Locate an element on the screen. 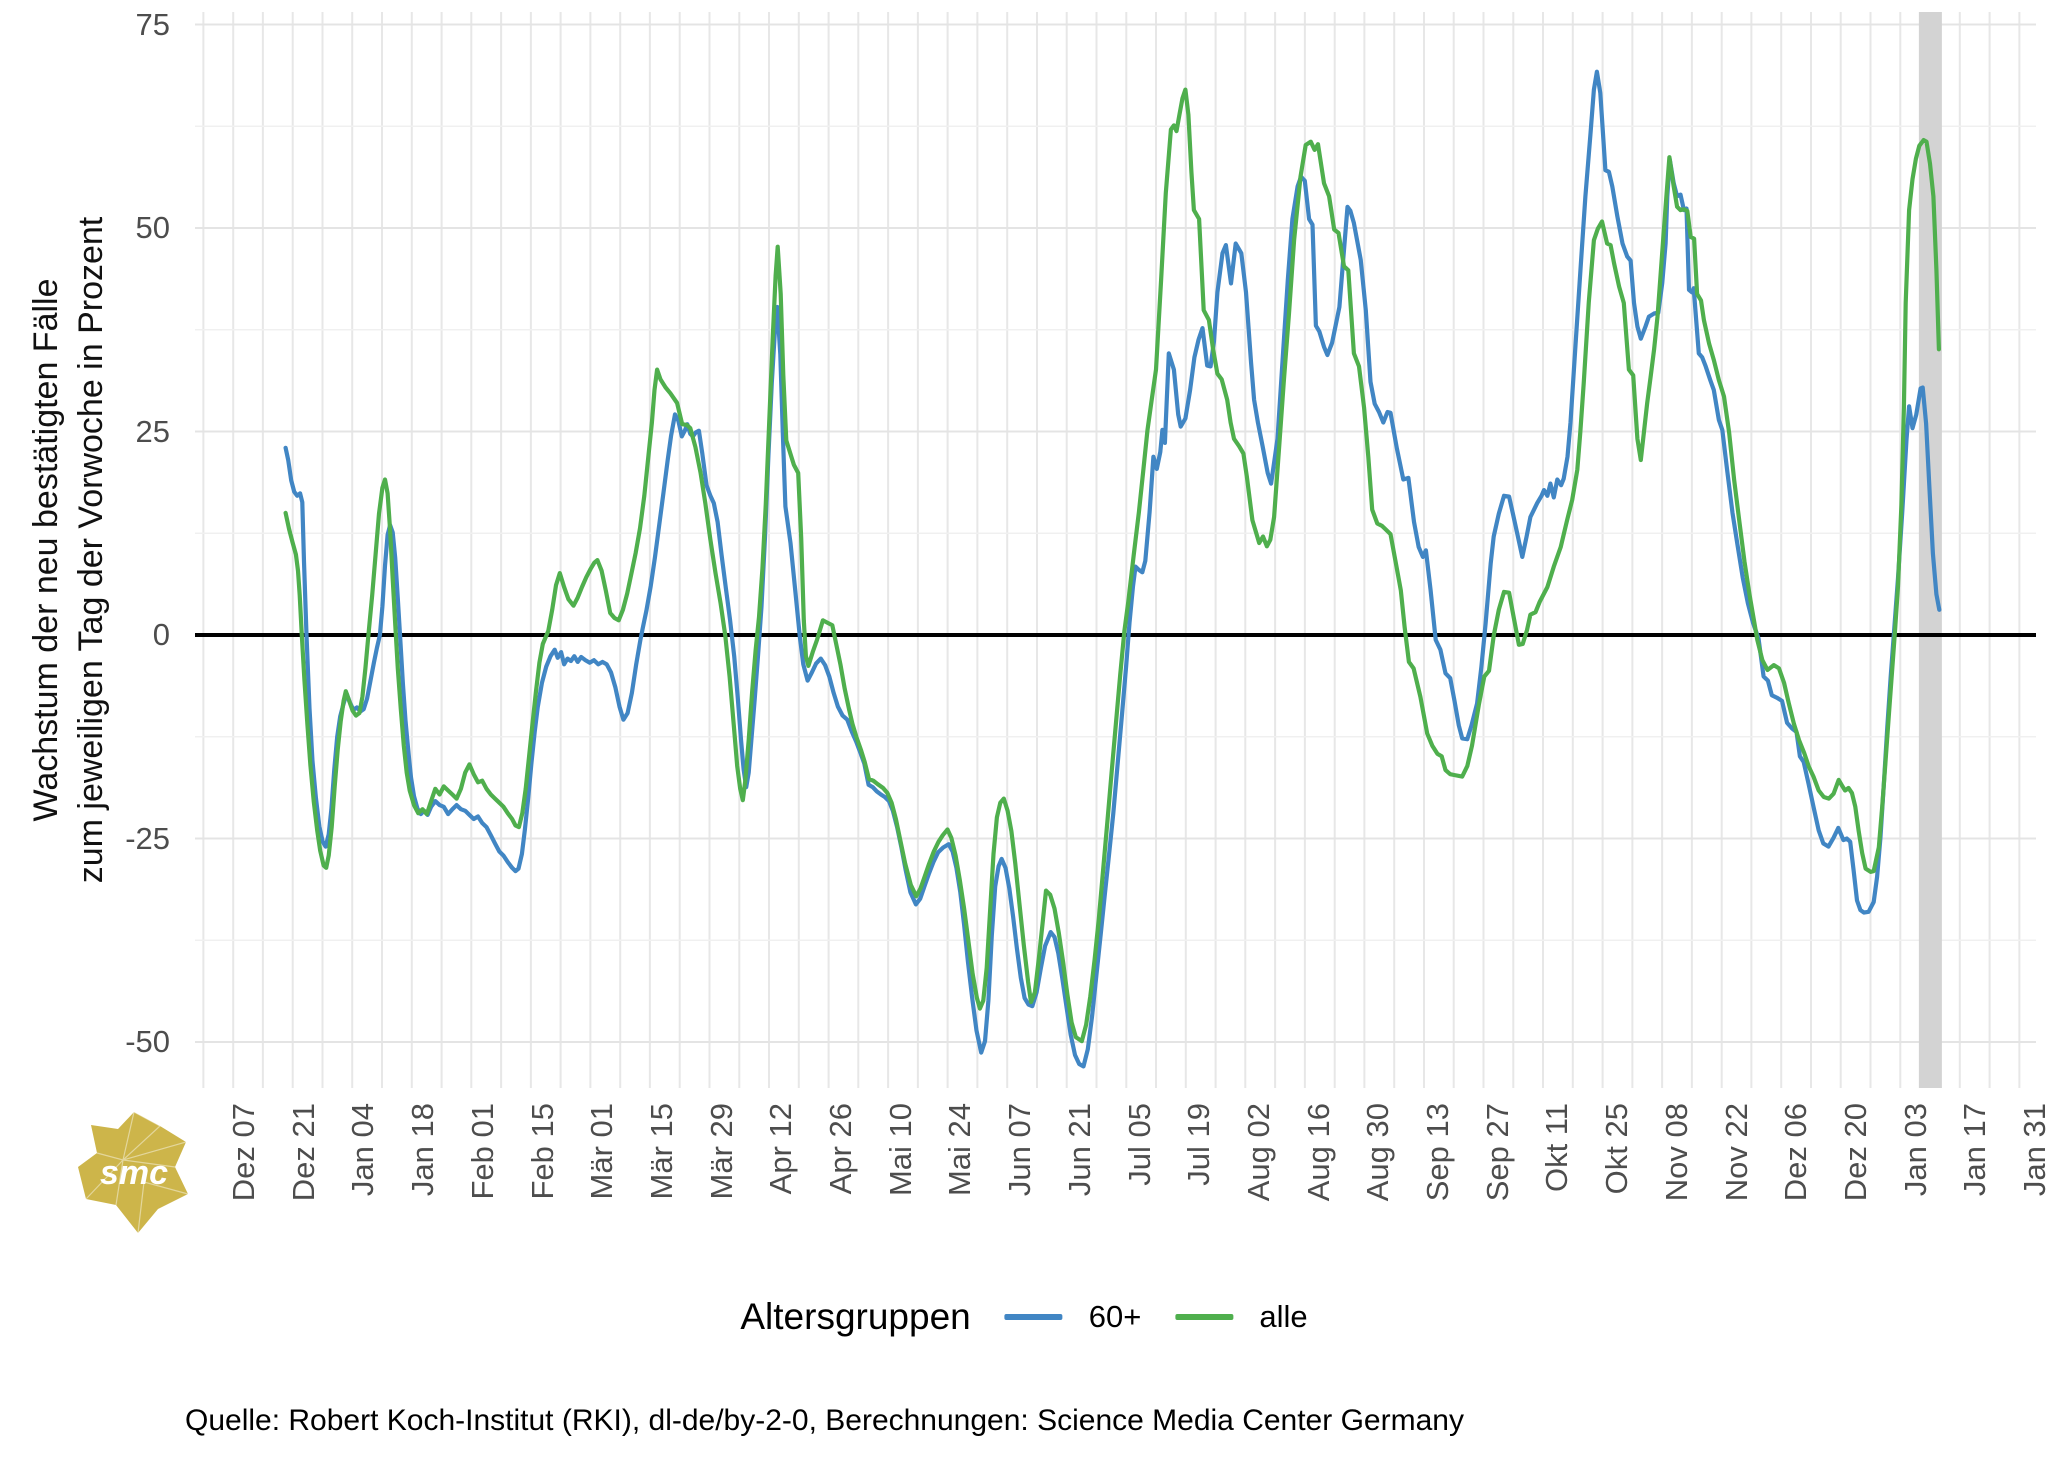 The width and height of the screenshot is (2048, 1462). y-tick-label: 50 is located at coordinates (152, 227).